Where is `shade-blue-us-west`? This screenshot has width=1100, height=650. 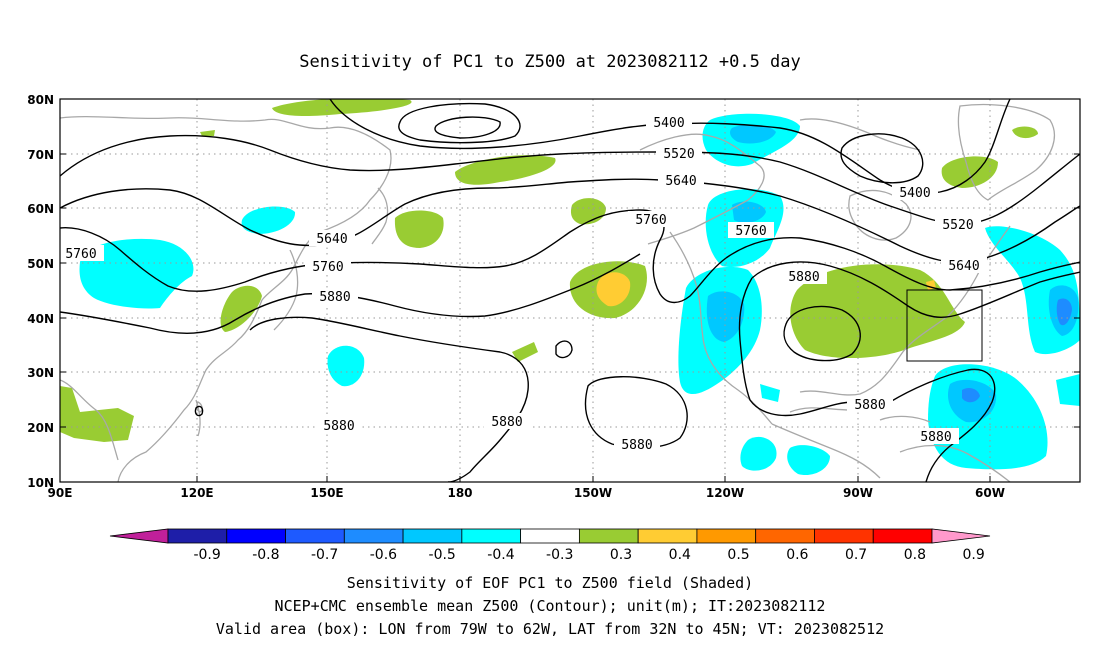
shade-blue-us-west is located at coordinates (725, 316).